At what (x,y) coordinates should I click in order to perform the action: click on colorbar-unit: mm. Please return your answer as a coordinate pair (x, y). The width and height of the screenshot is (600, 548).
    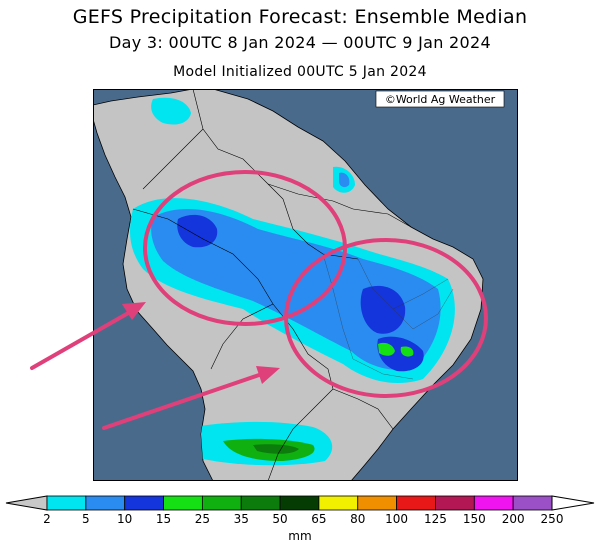
    Looking at the image, I should click on (300, 536).